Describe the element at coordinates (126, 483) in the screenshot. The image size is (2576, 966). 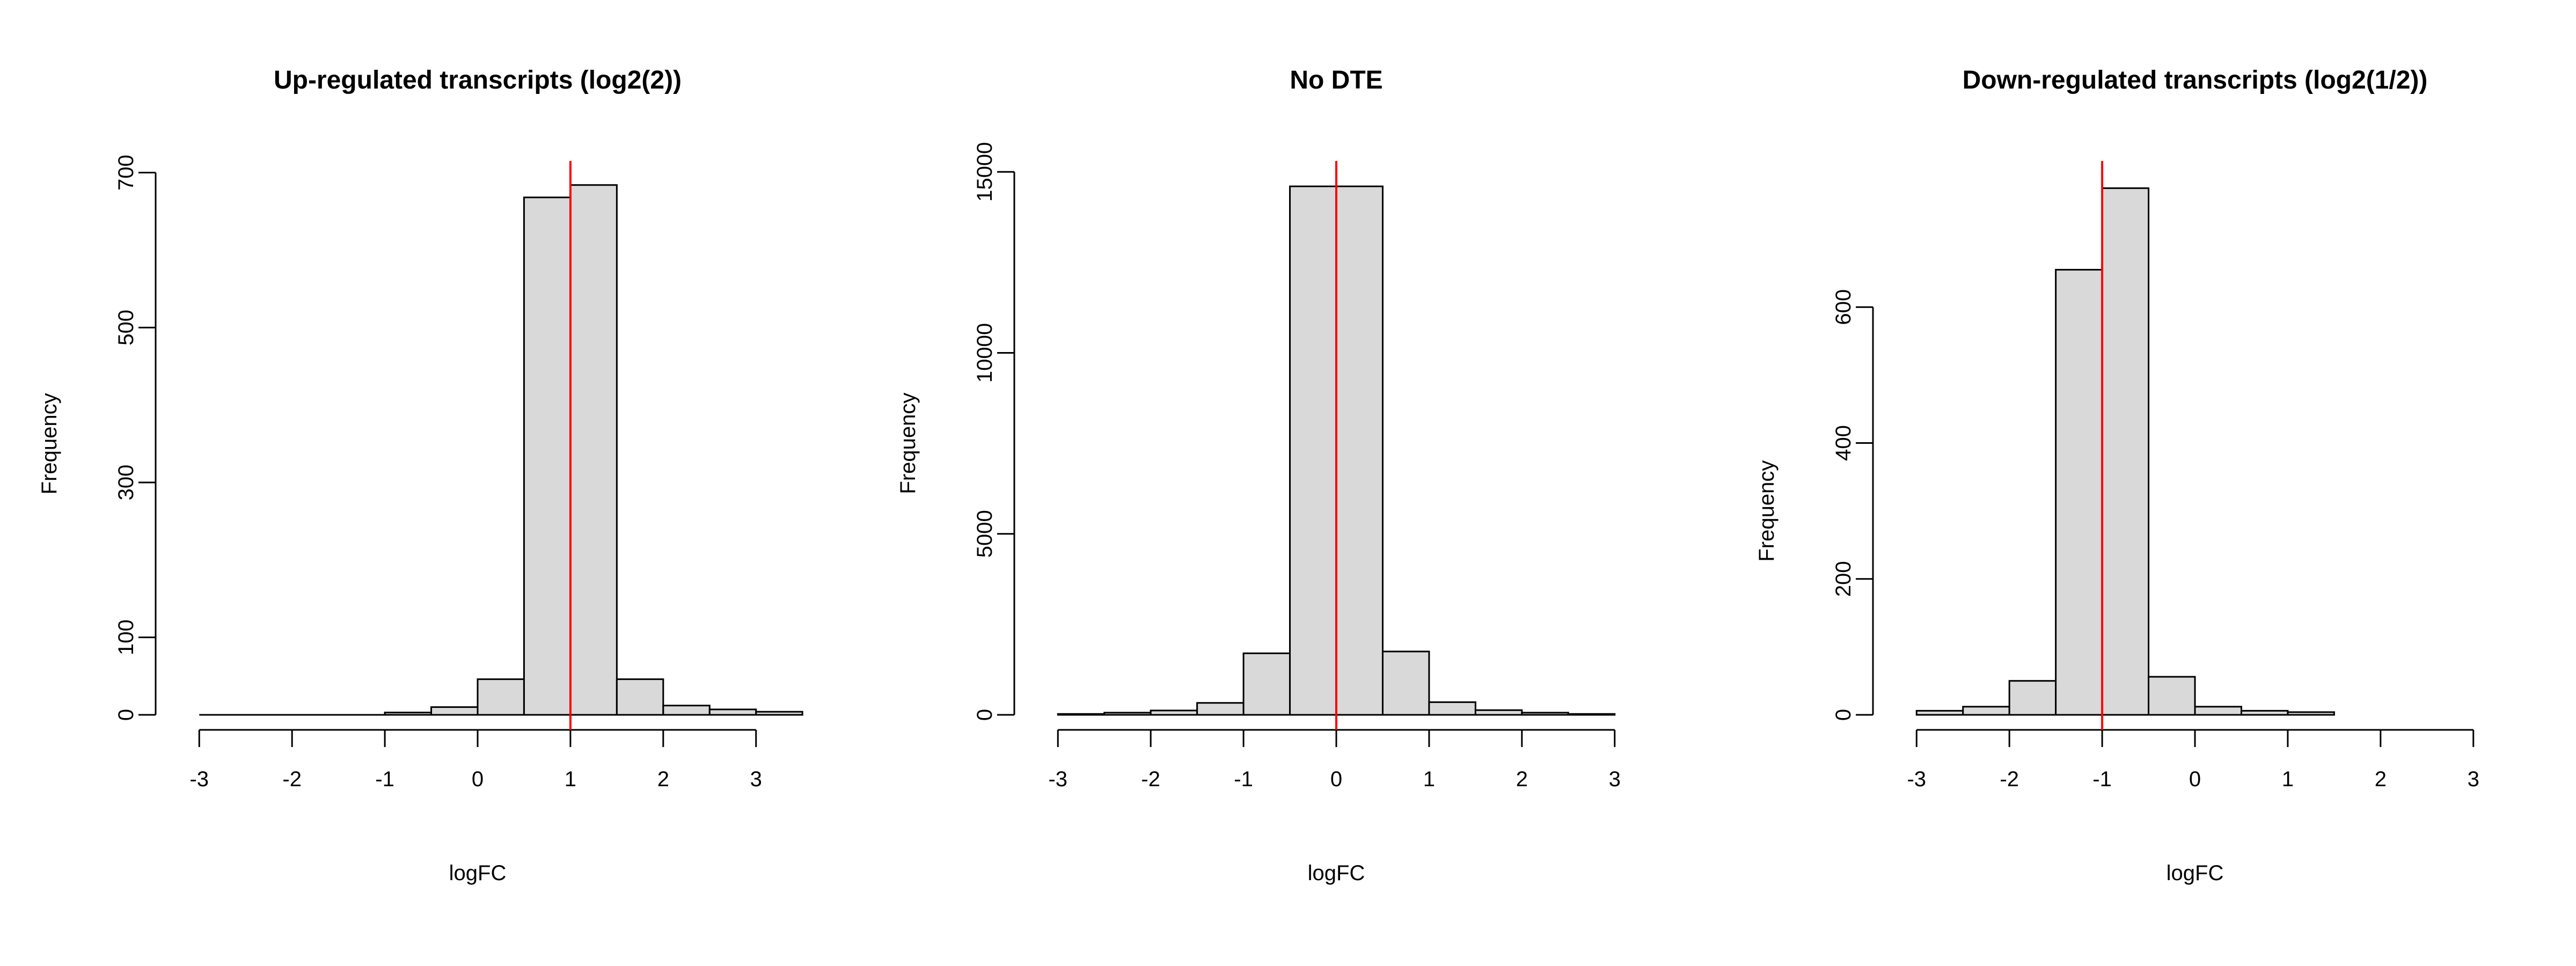
I see `y-tick-label: 300` at that location.